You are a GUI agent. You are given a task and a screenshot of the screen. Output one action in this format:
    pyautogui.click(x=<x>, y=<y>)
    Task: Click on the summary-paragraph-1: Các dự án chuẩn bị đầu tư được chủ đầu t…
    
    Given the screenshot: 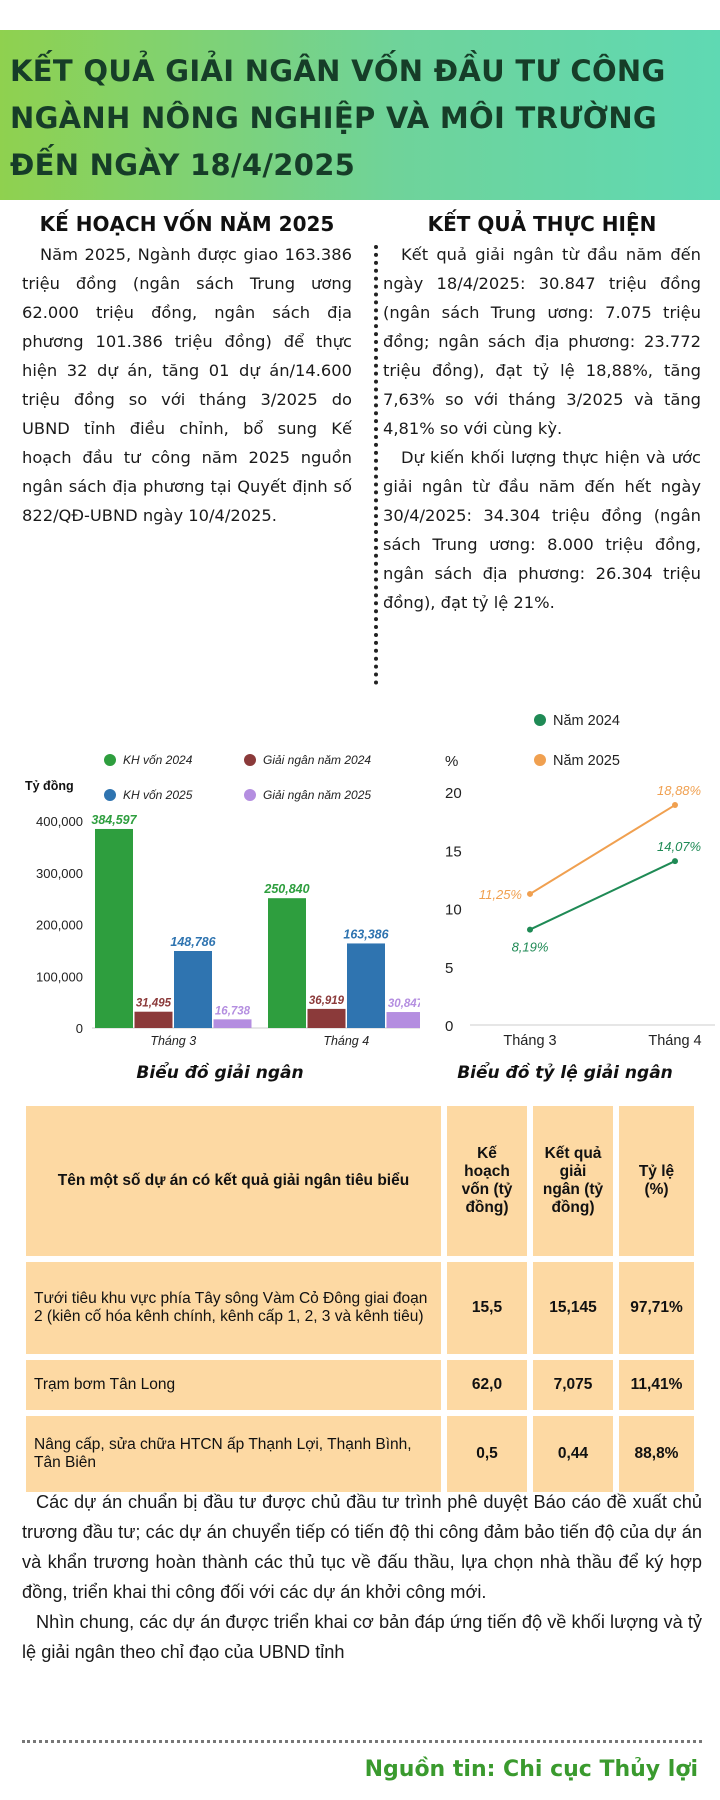 What is the action you would take?
    pyautogui.click(x=362, y=1547)
    